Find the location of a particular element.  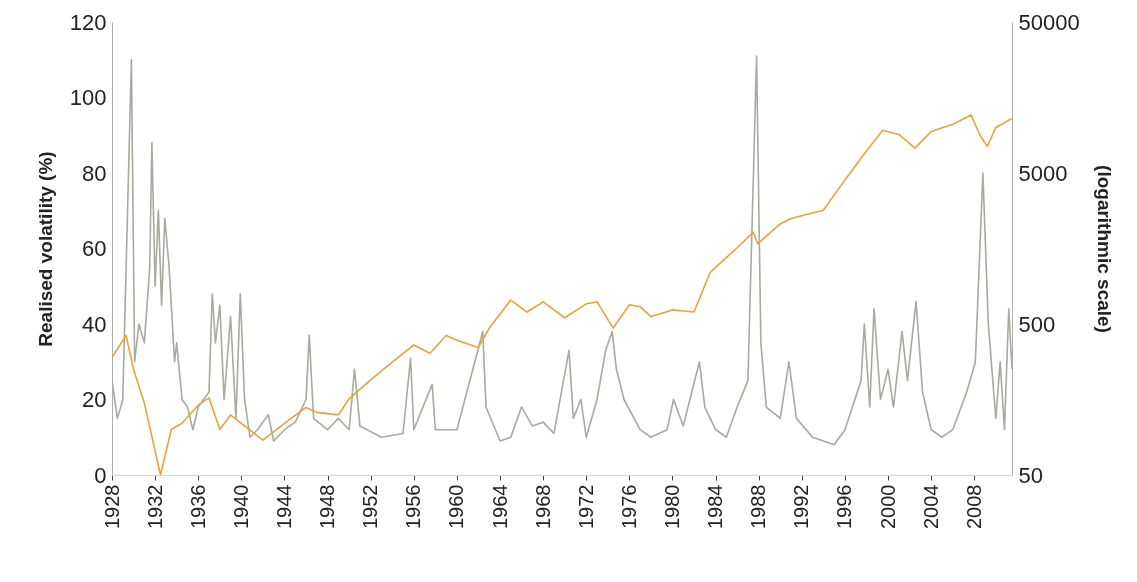

x-tick-label: 1940 is located at coordinates (240, 506).